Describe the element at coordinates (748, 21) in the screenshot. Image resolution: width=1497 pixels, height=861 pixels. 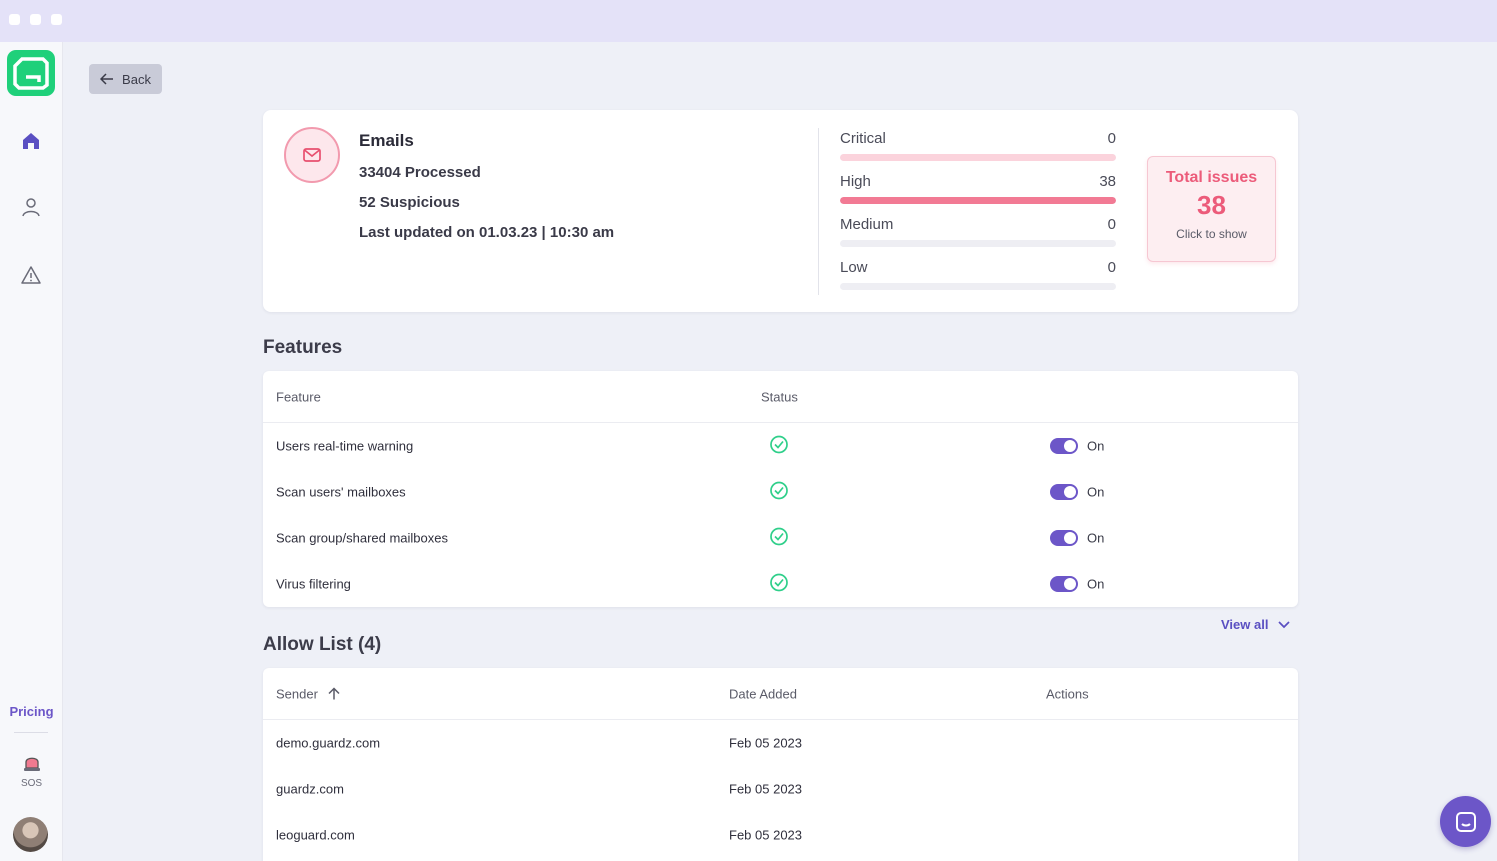
I see `window-titlebar` at that location.